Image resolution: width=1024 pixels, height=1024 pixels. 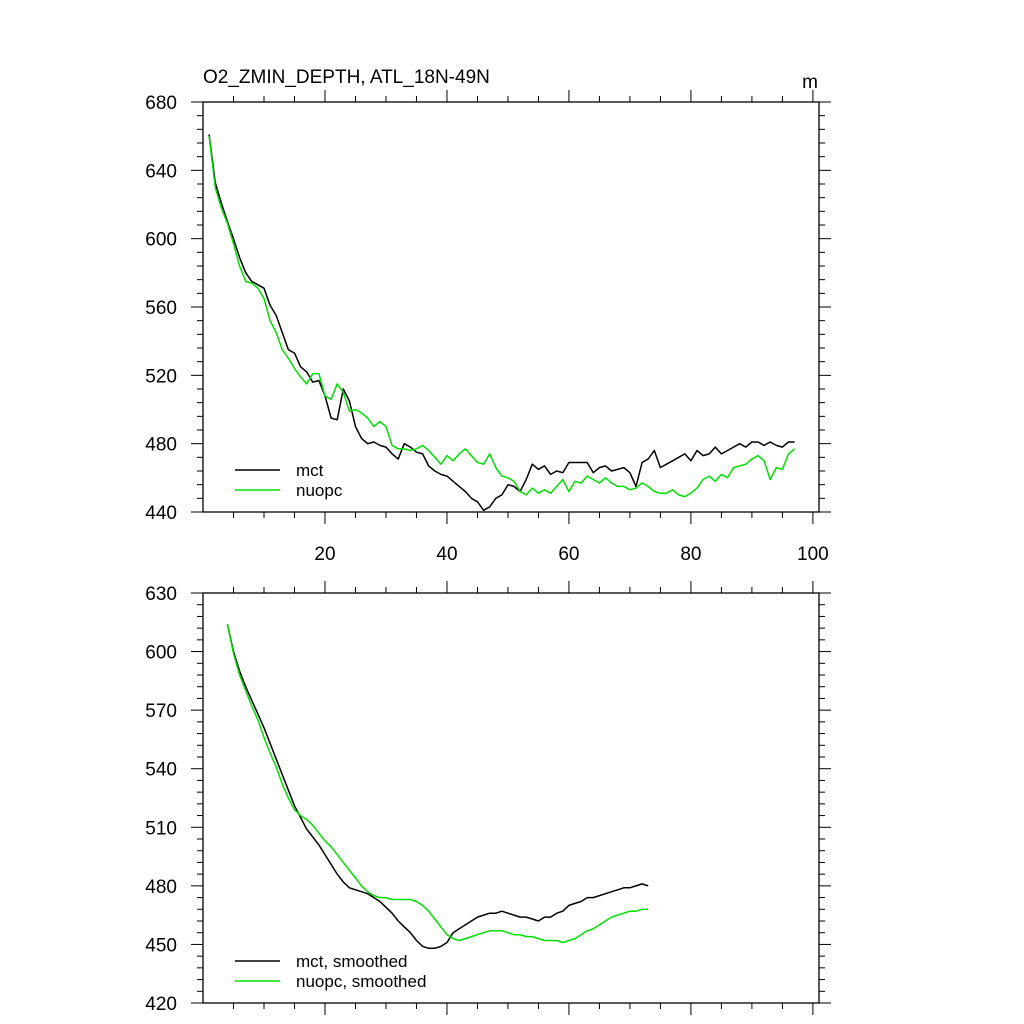 I want to click on legend-label: nuopc, smoothed, so click(x=361, y=981).